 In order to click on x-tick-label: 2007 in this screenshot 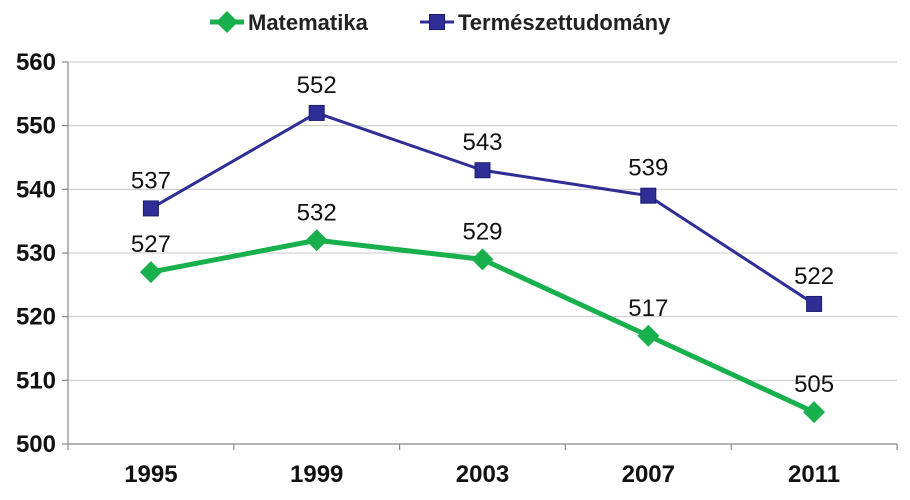, I will do `click(648, 474)`.